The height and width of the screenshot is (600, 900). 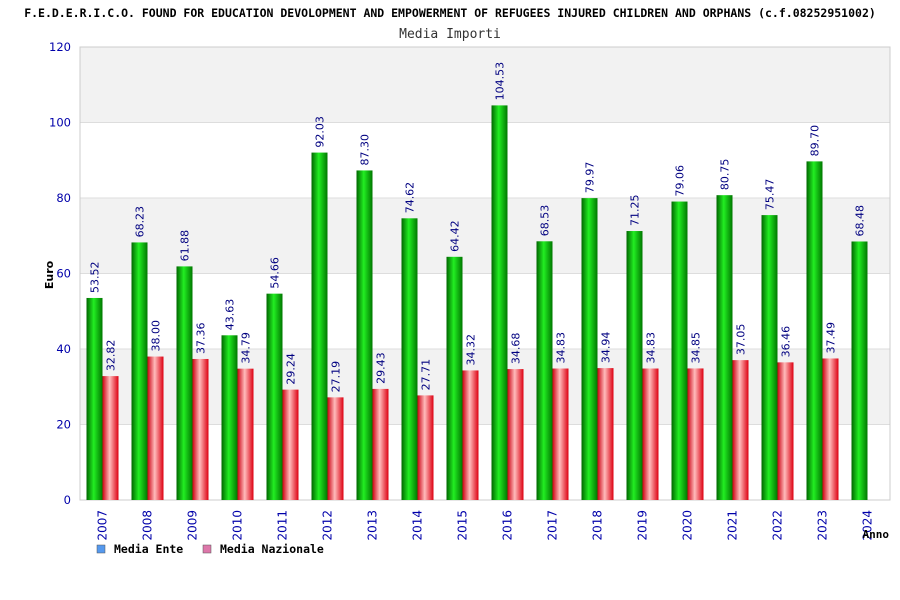 I want to click on x-tick-label: 2010, so click(x=238, y=525).